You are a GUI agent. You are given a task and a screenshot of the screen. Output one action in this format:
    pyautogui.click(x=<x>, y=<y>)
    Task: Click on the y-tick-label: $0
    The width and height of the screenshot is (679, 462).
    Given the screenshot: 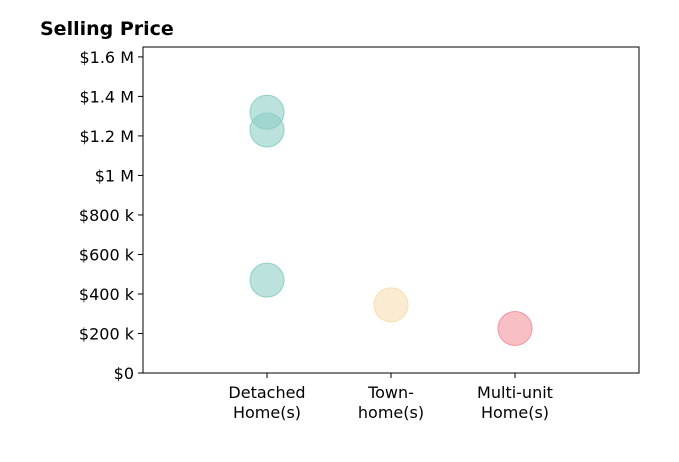 What is the action you would take?
    pyautogui.click(x=124, y=373)
    